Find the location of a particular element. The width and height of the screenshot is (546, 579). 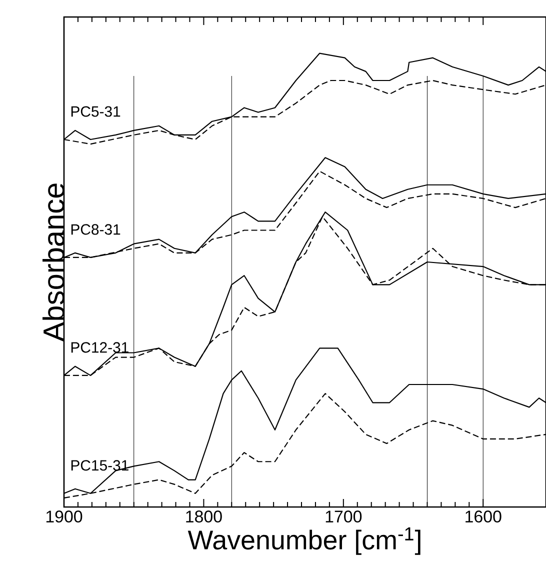

x-tick-label: 1900 is located at coordinates (64, 516).